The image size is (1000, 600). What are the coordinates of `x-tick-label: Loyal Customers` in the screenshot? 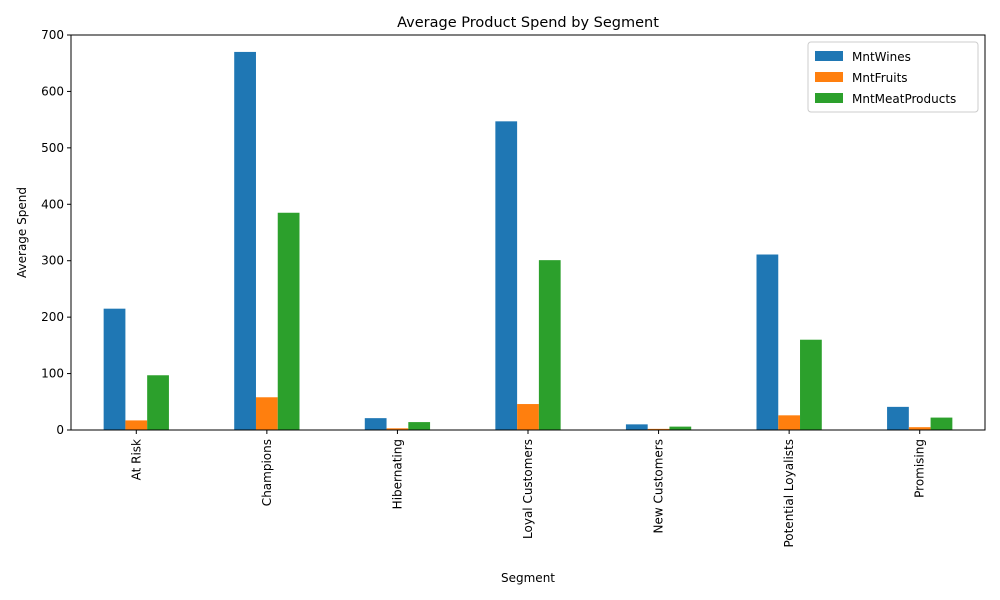 It's located at (528, 489).